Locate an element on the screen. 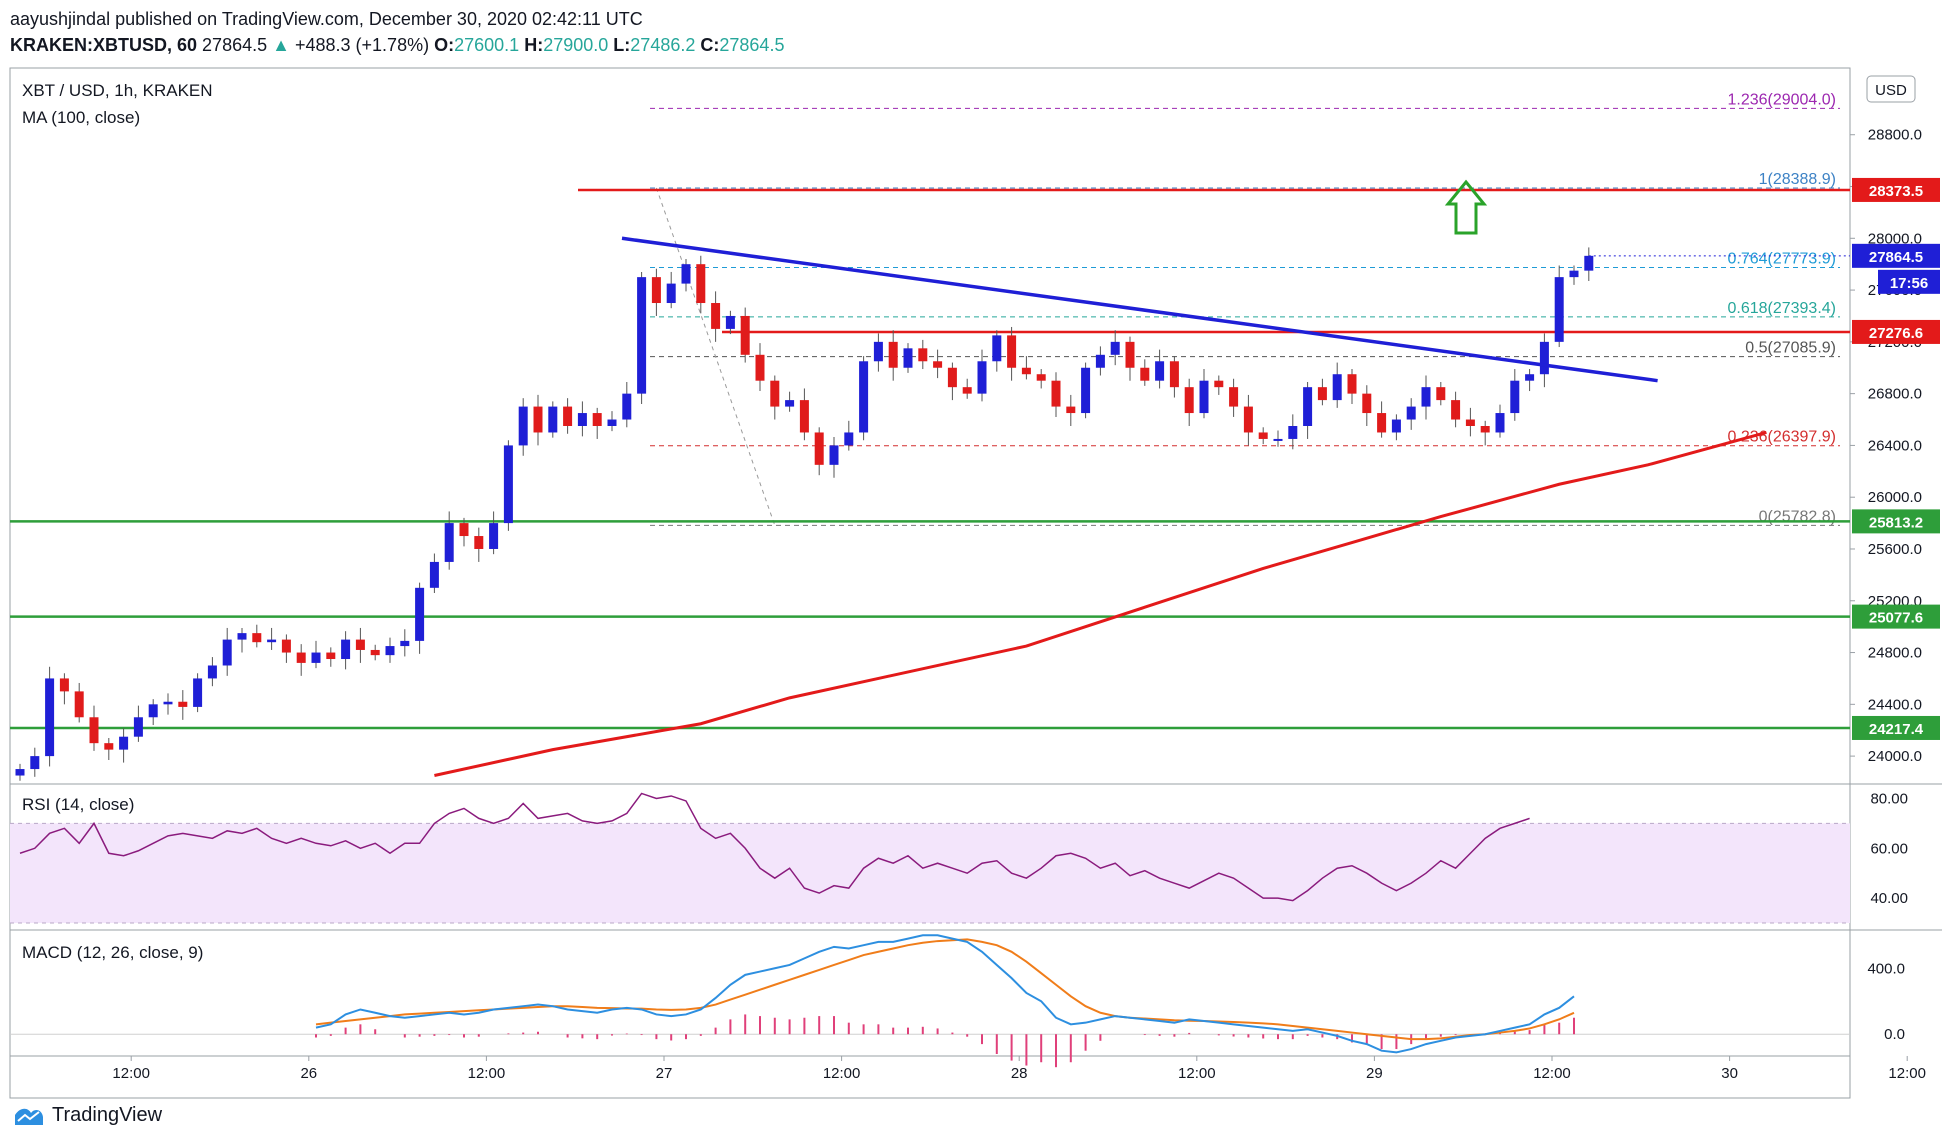 The image size is (1942, 1143). macd-legend: MACD (12, 26, close, 9) is located at coordinates (112, 952).